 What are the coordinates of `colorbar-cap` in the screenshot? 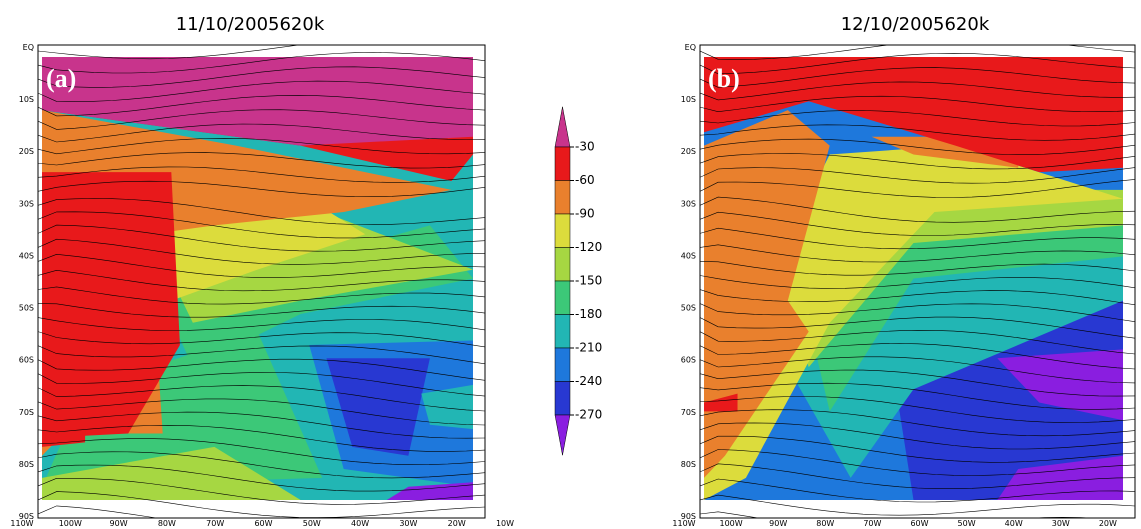 It's located at (562, 127).